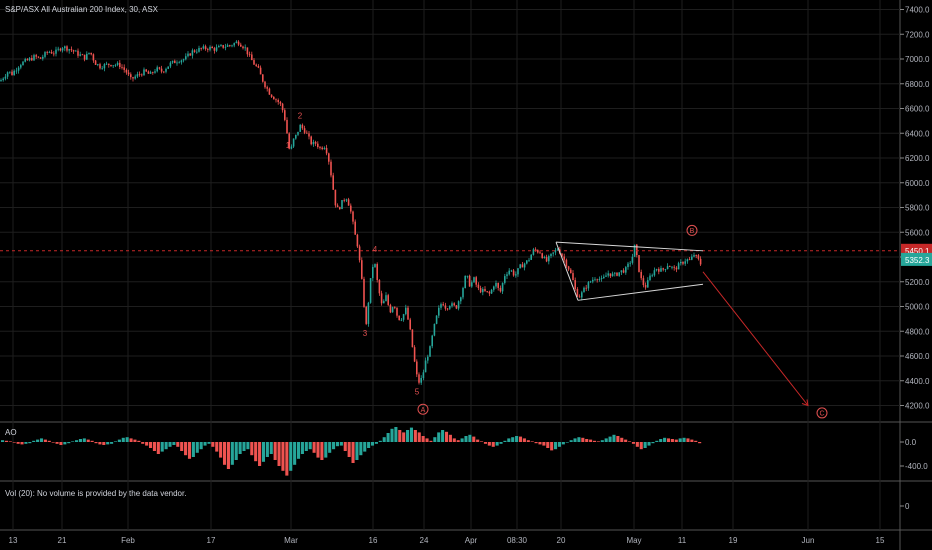 Image resolution: width=932 pixels, height=550 pixels. What do you see at coordinates (629, 271) in the screenshot?
I see `triangle-pattern` at bounding box center [629, 271].